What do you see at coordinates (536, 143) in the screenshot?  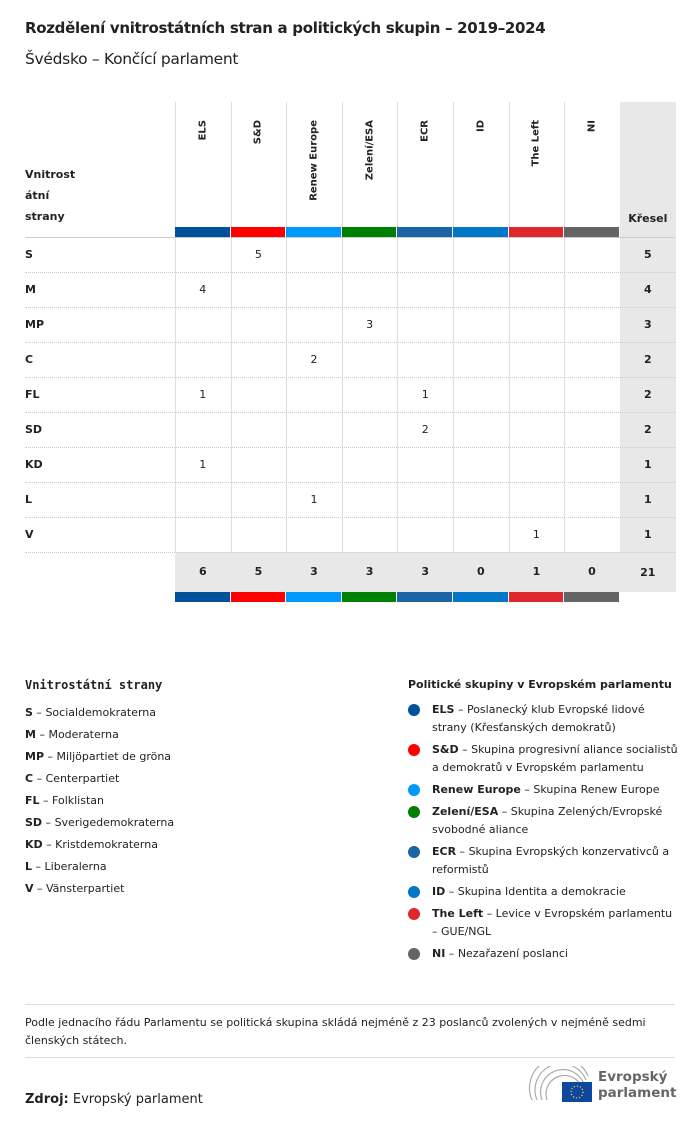 I see `column-label: The Left` at bounding box center [536, 143].